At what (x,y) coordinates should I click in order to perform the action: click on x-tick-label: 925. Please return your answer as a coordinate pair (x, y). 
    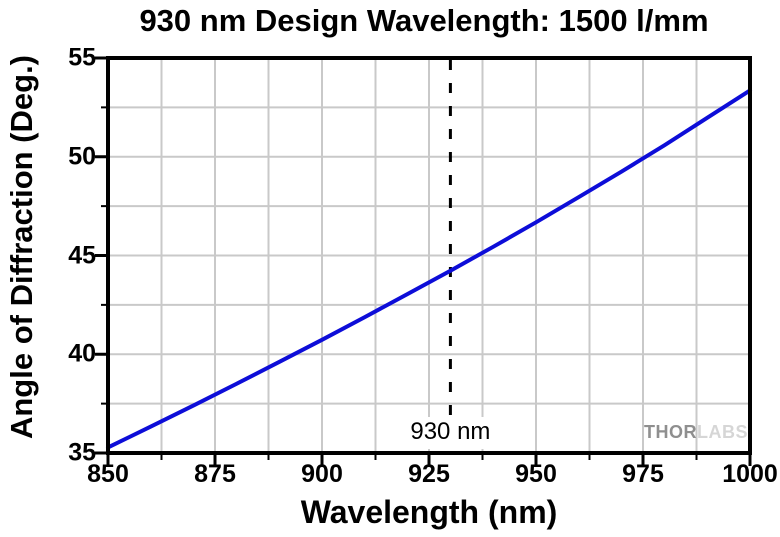
    Looking at the image, I should click on (429, 474).